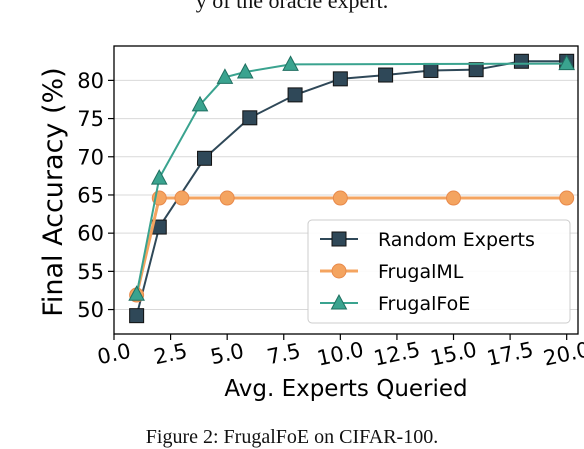  What do you see at coordinates (90, 234) in the screenshot?
I see `y-tick-label: 60` at bounding box center [90, 234].